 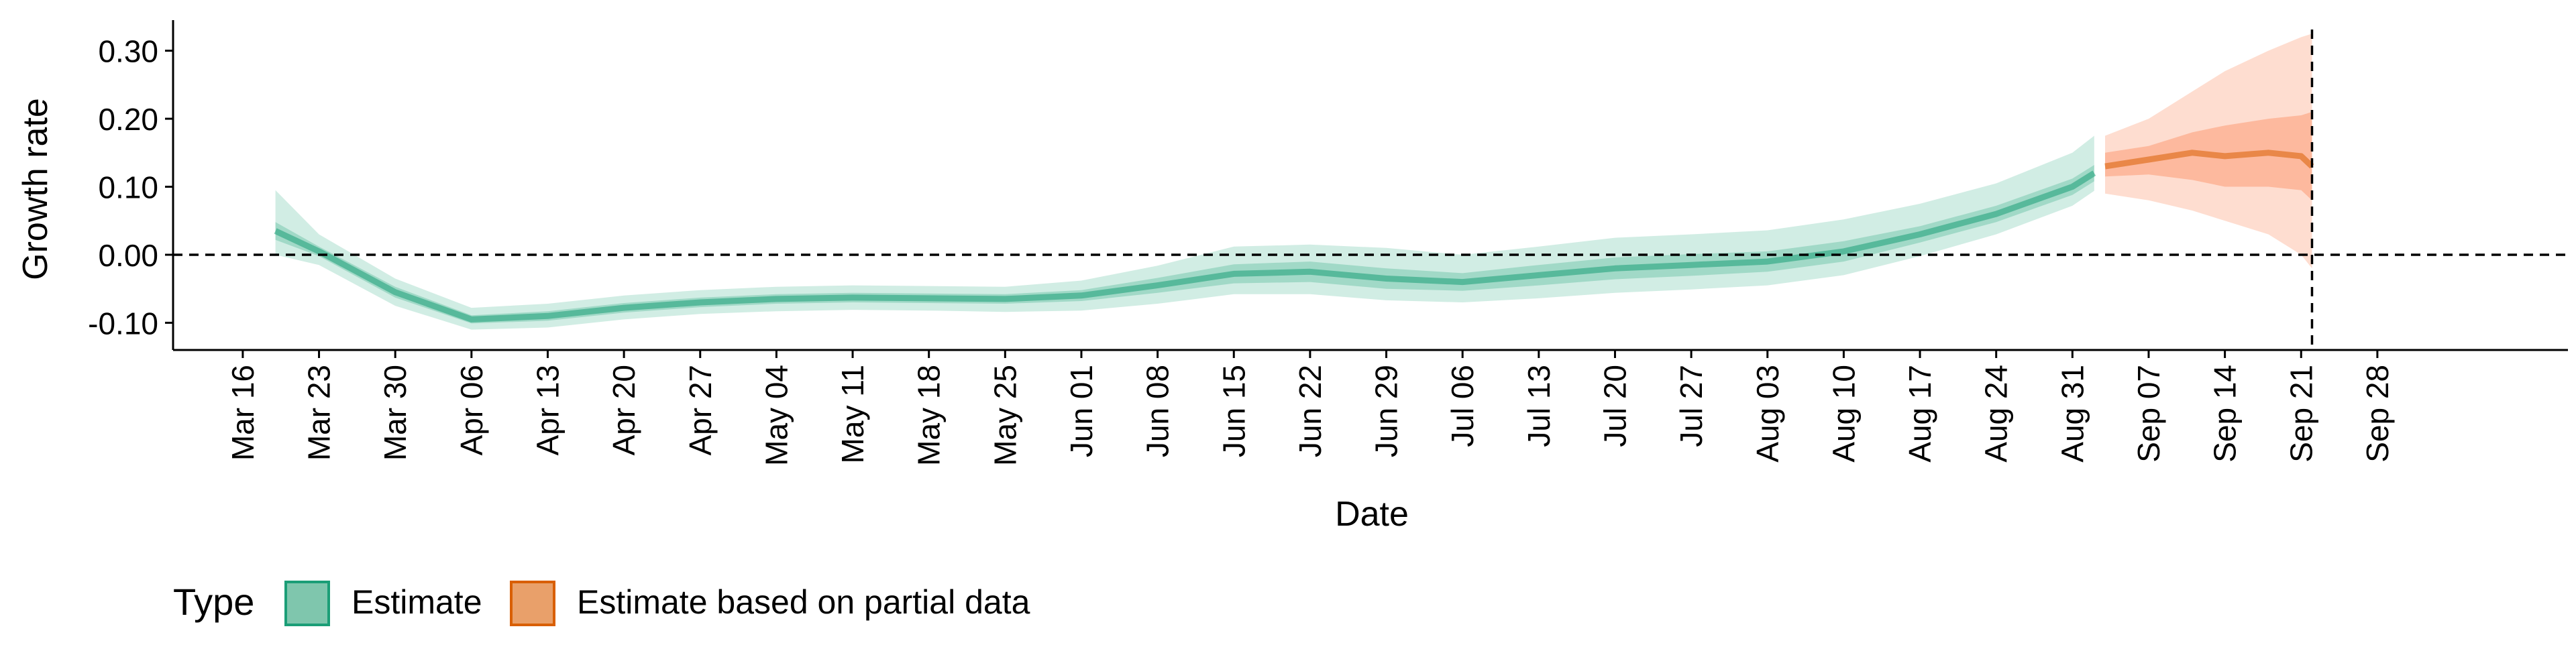 What do you see at coordinates (532, 603) in the screenshot?
I see `legend-key-partial` at bounding box center [532, 603].